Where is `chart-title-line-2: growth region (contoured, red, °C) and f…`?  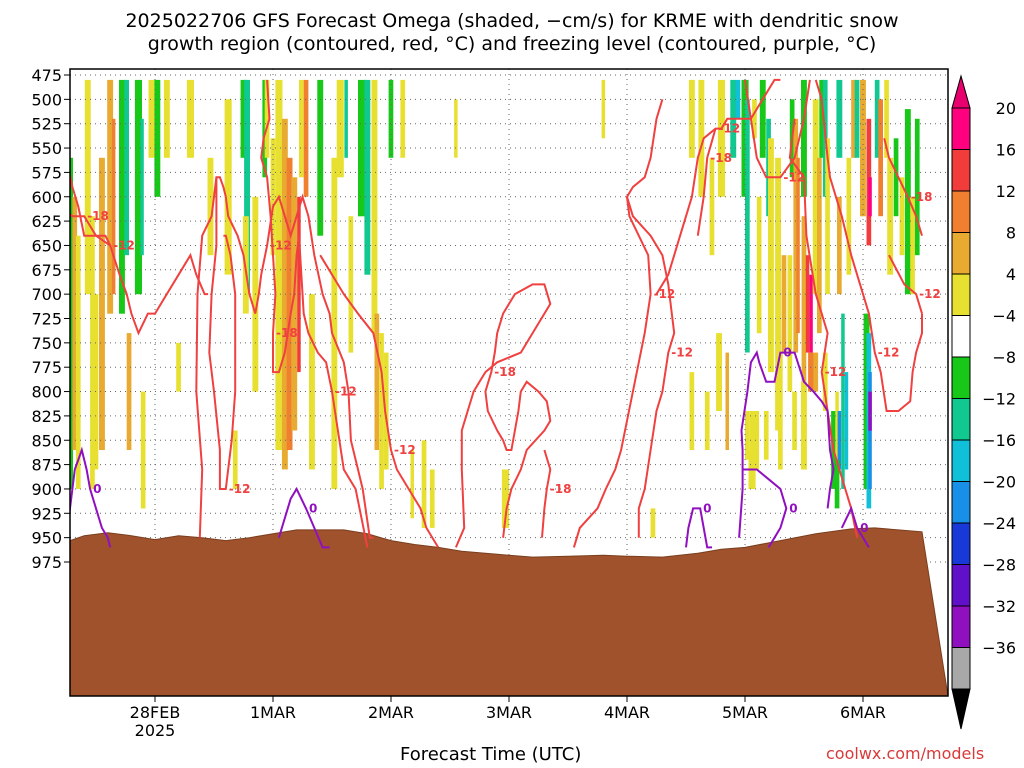
chart-title-line-2: growth region (contoured, red, °C) and f… is located at coordinates (512, 44).